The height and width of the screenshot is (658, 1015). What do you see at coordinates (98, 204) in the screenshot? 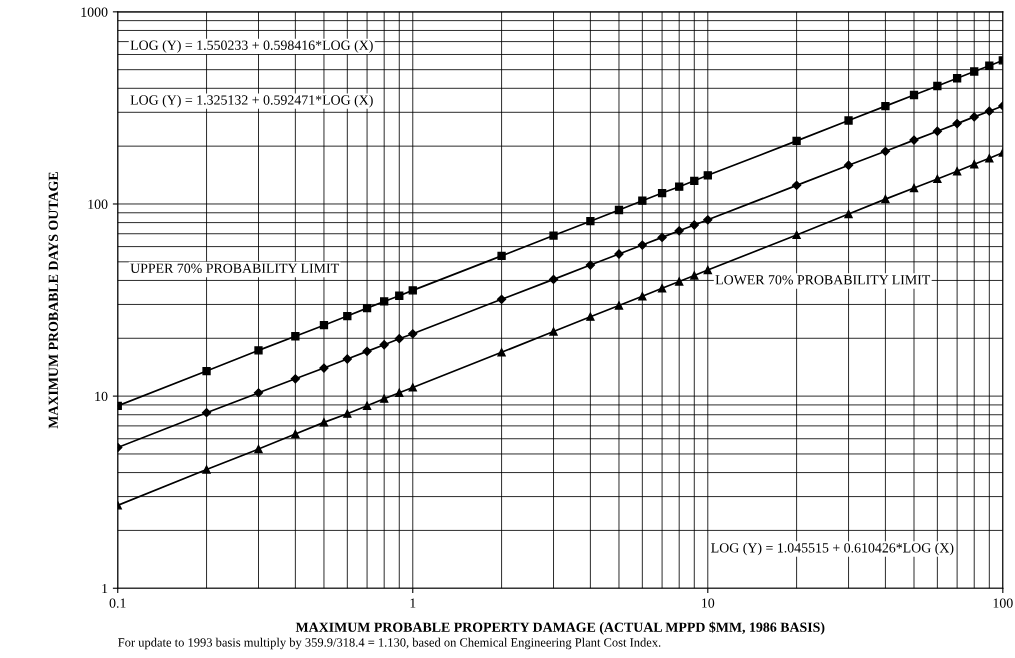
I see `y-tick-label: 100` at bounding box center [98, 204].